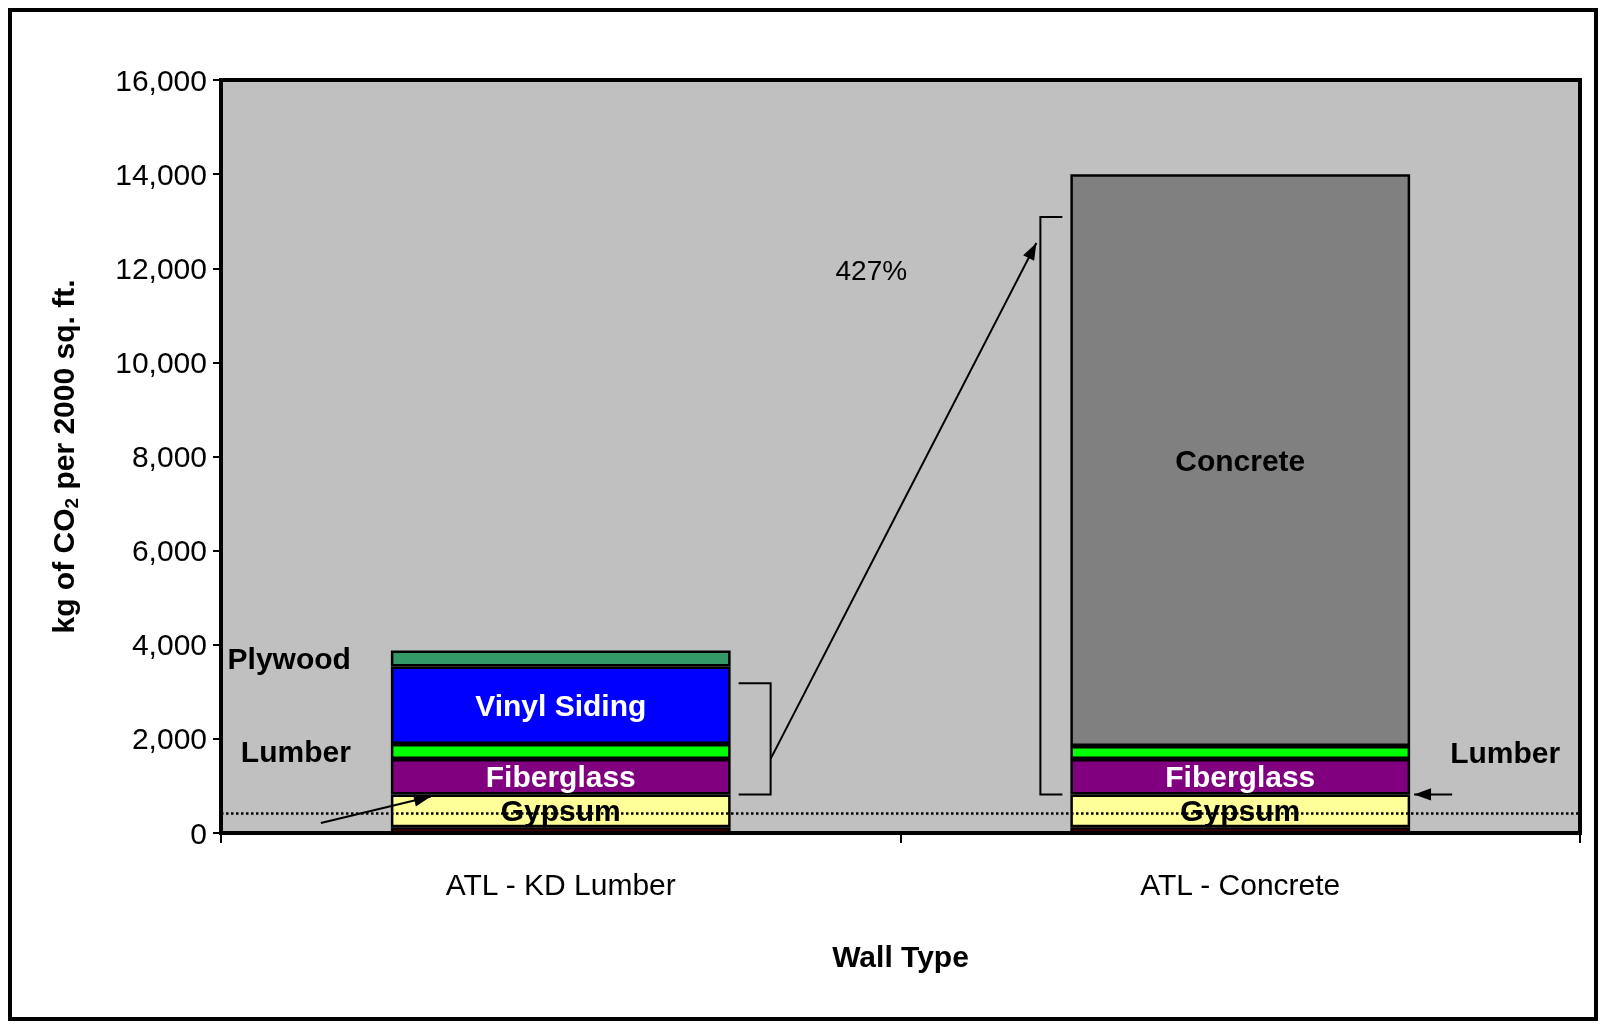  Describe the element at coordinates (560, 811) in the screenshot. I see `legend-label: Gypsum` at that location.